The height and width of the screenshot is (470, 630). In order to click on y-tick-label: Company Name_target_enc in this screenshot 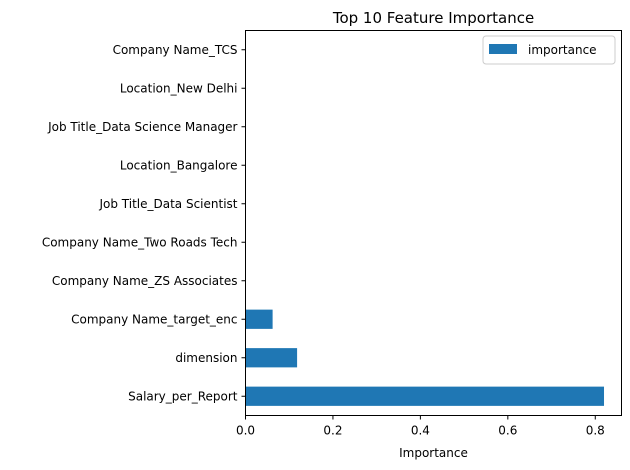, I will do `click(154, 319)`.